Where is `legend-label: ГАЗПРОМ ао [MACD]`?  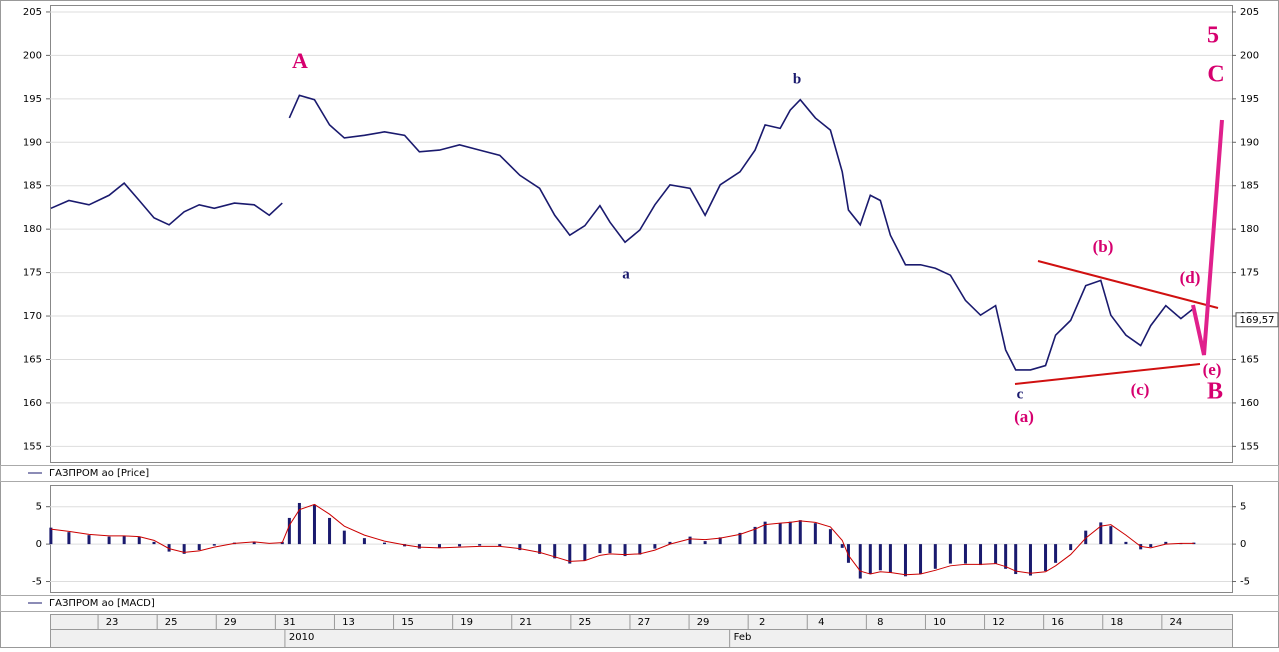 legend-label: ГАЗПРОМ ао [MACD] is located at coordinates (102, 603).